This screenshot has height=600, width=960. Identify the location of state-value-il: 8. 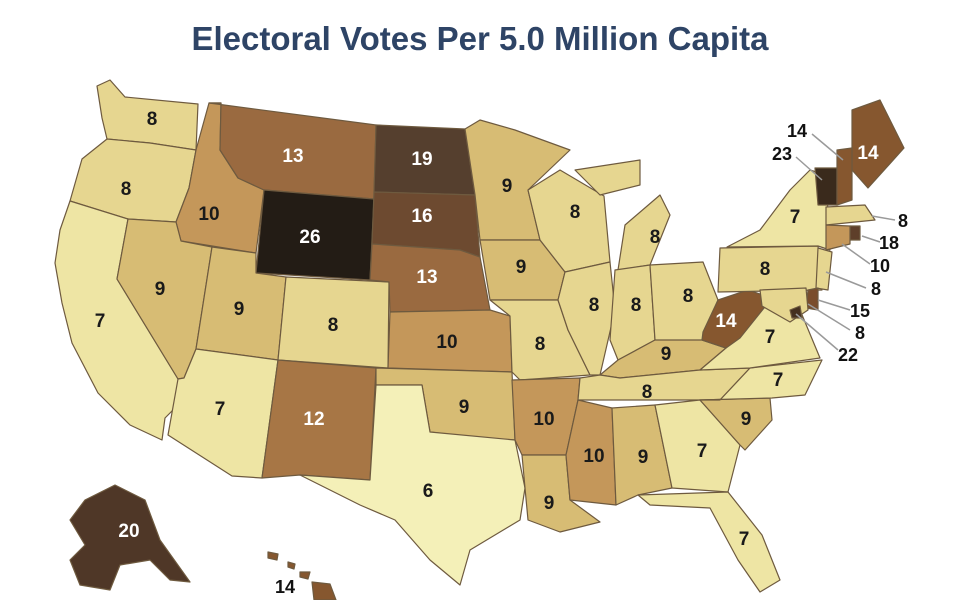
(594, 305).